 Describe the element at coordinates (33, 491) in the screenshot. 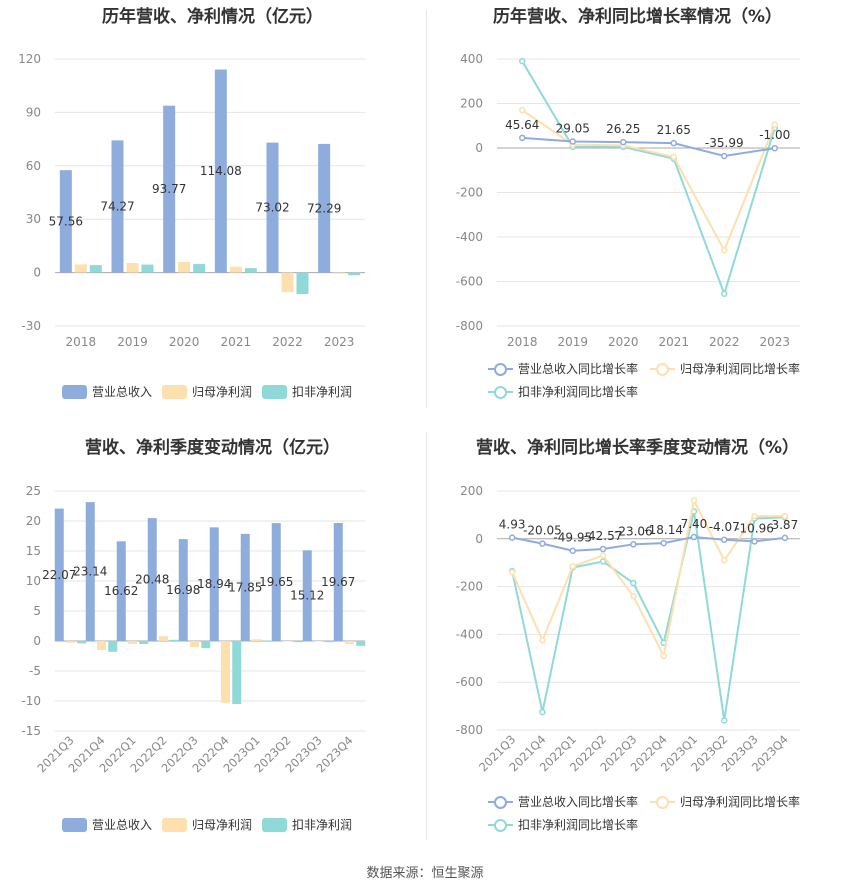

I see `y-tick-label: 25` at that location.